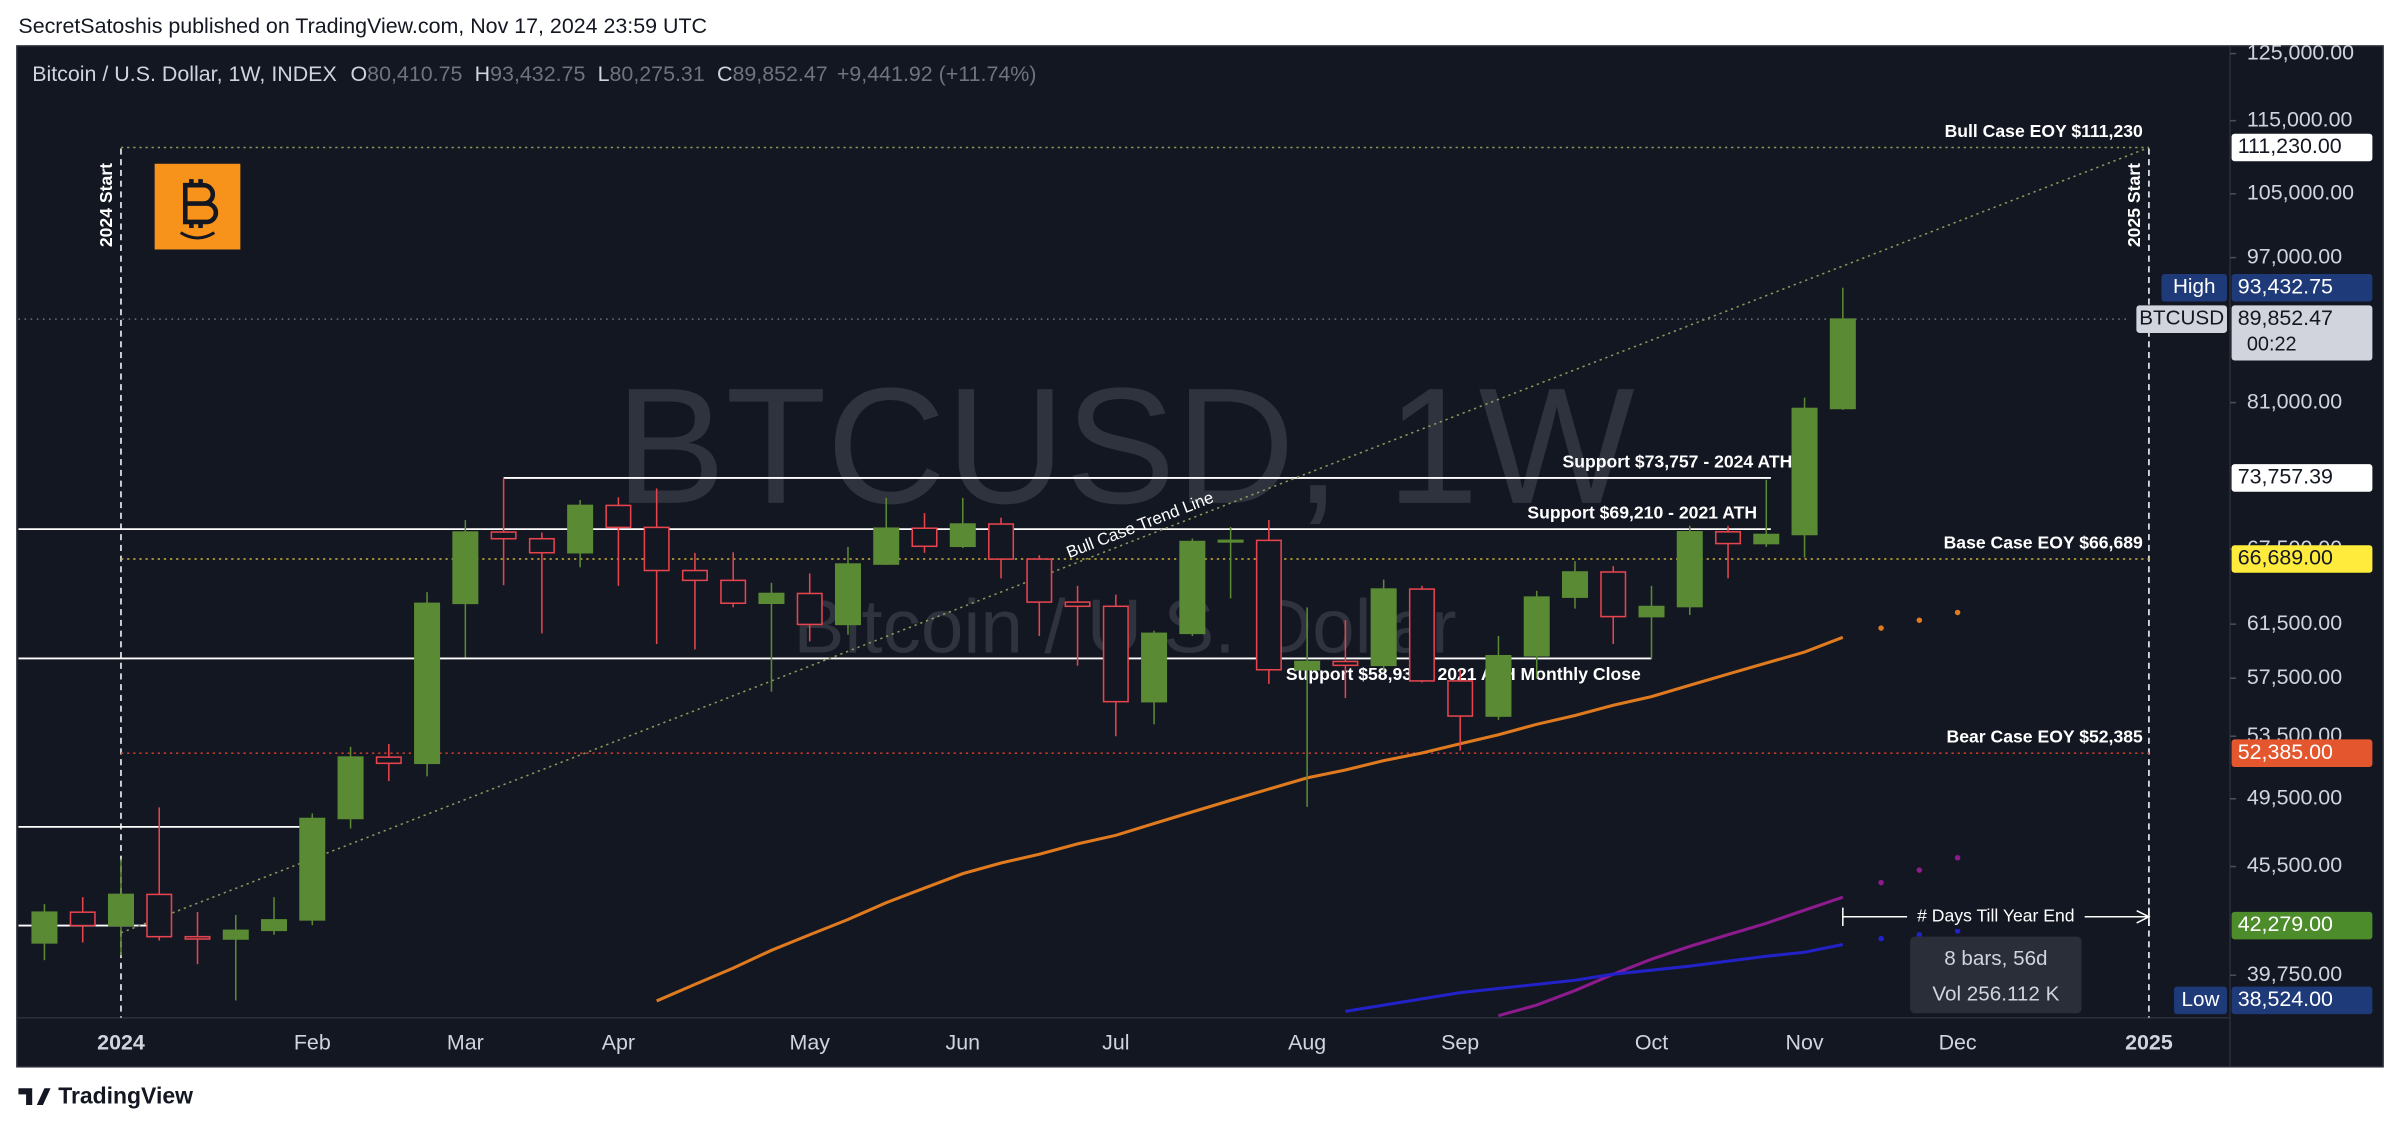  What do you see at coordinates (2294, 797) in the screenshot?
I see `y-tick-label: 49,500.00` at bounding box center [2294, 797].